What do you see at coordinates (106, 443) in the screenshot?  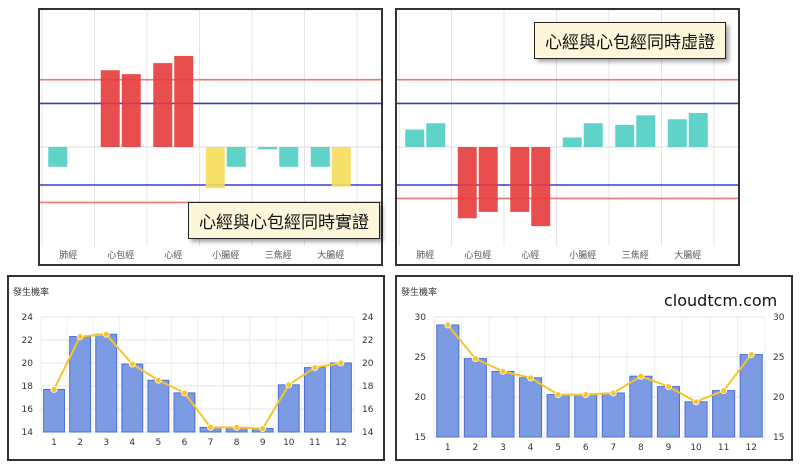 I see `x-tick-label: 3` at bounding box center [106, 443].